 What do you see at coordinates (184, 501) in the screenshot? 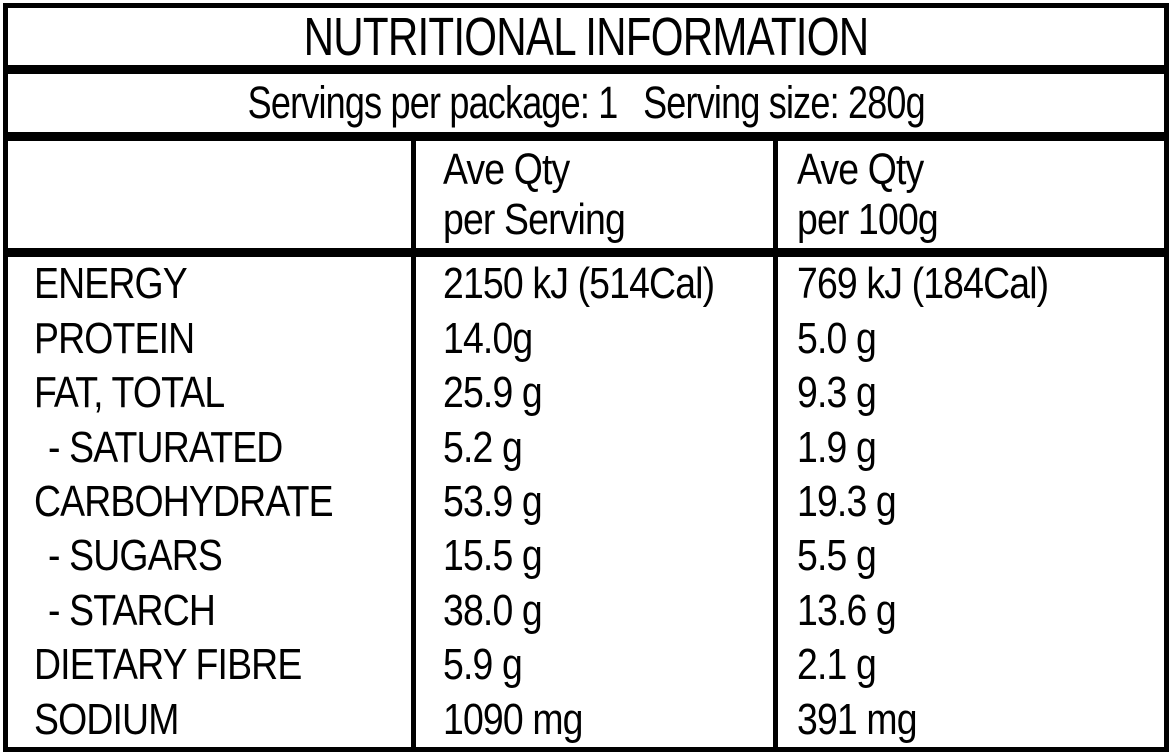
I see `nutrient-name: CARBOHYDRATE` at bounding box center [184, 501].